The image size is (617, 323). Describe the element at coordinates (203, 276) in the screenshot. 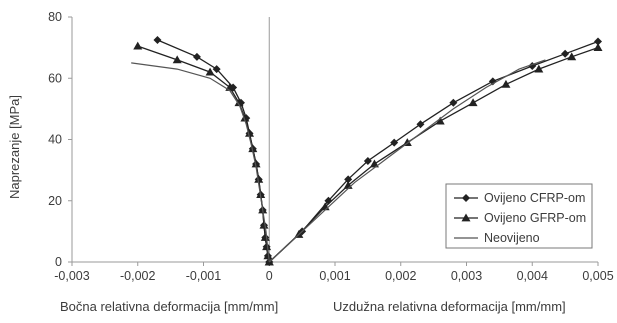

I see `x-tick-label: -0,001` at that location.